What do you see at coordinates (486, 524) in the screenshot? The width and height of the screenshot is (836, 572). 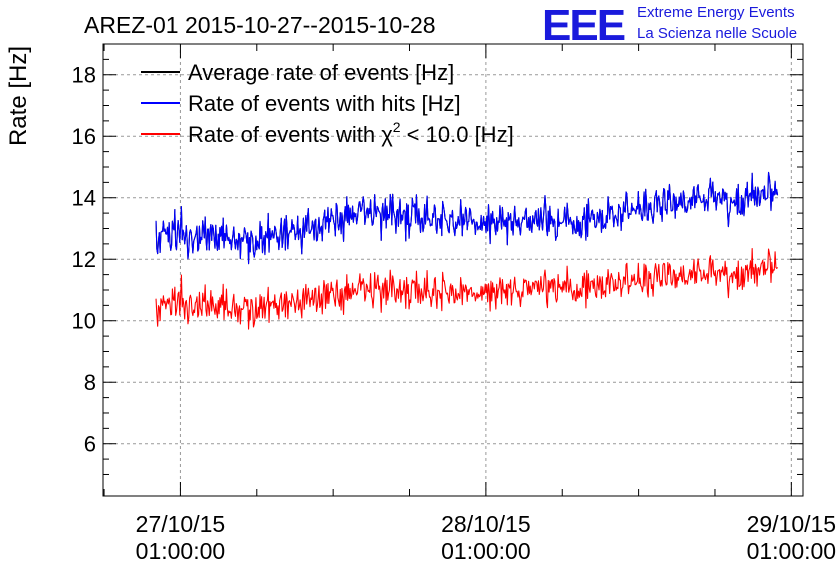 I see `x-tick-date-label: 28/10/15` at bounding box center [486, 524].